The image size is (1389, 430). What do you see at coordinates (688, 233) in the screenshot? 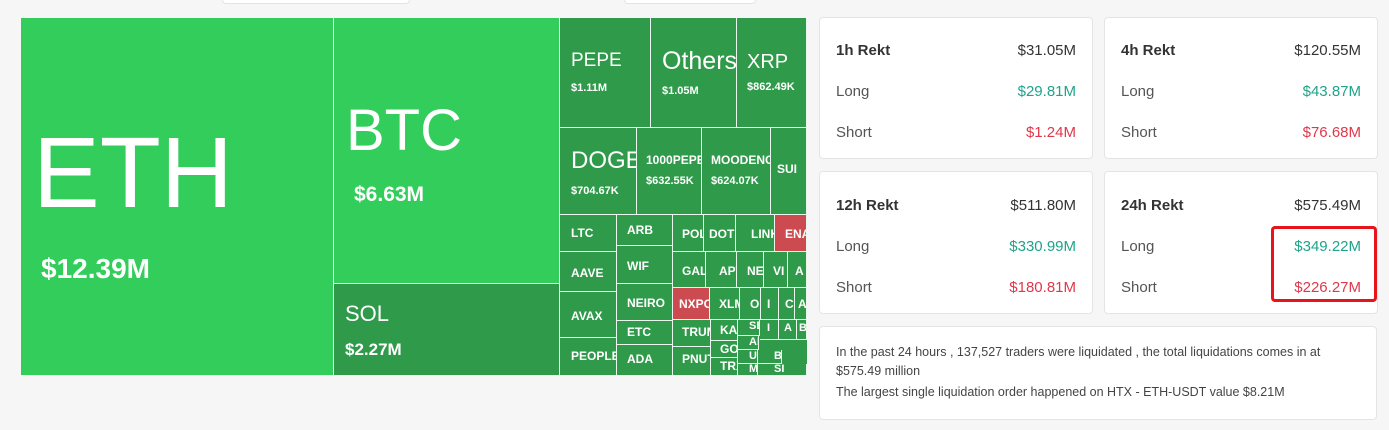
I see `treemap-tile-pol: POL` at bounding box center [688, 233].